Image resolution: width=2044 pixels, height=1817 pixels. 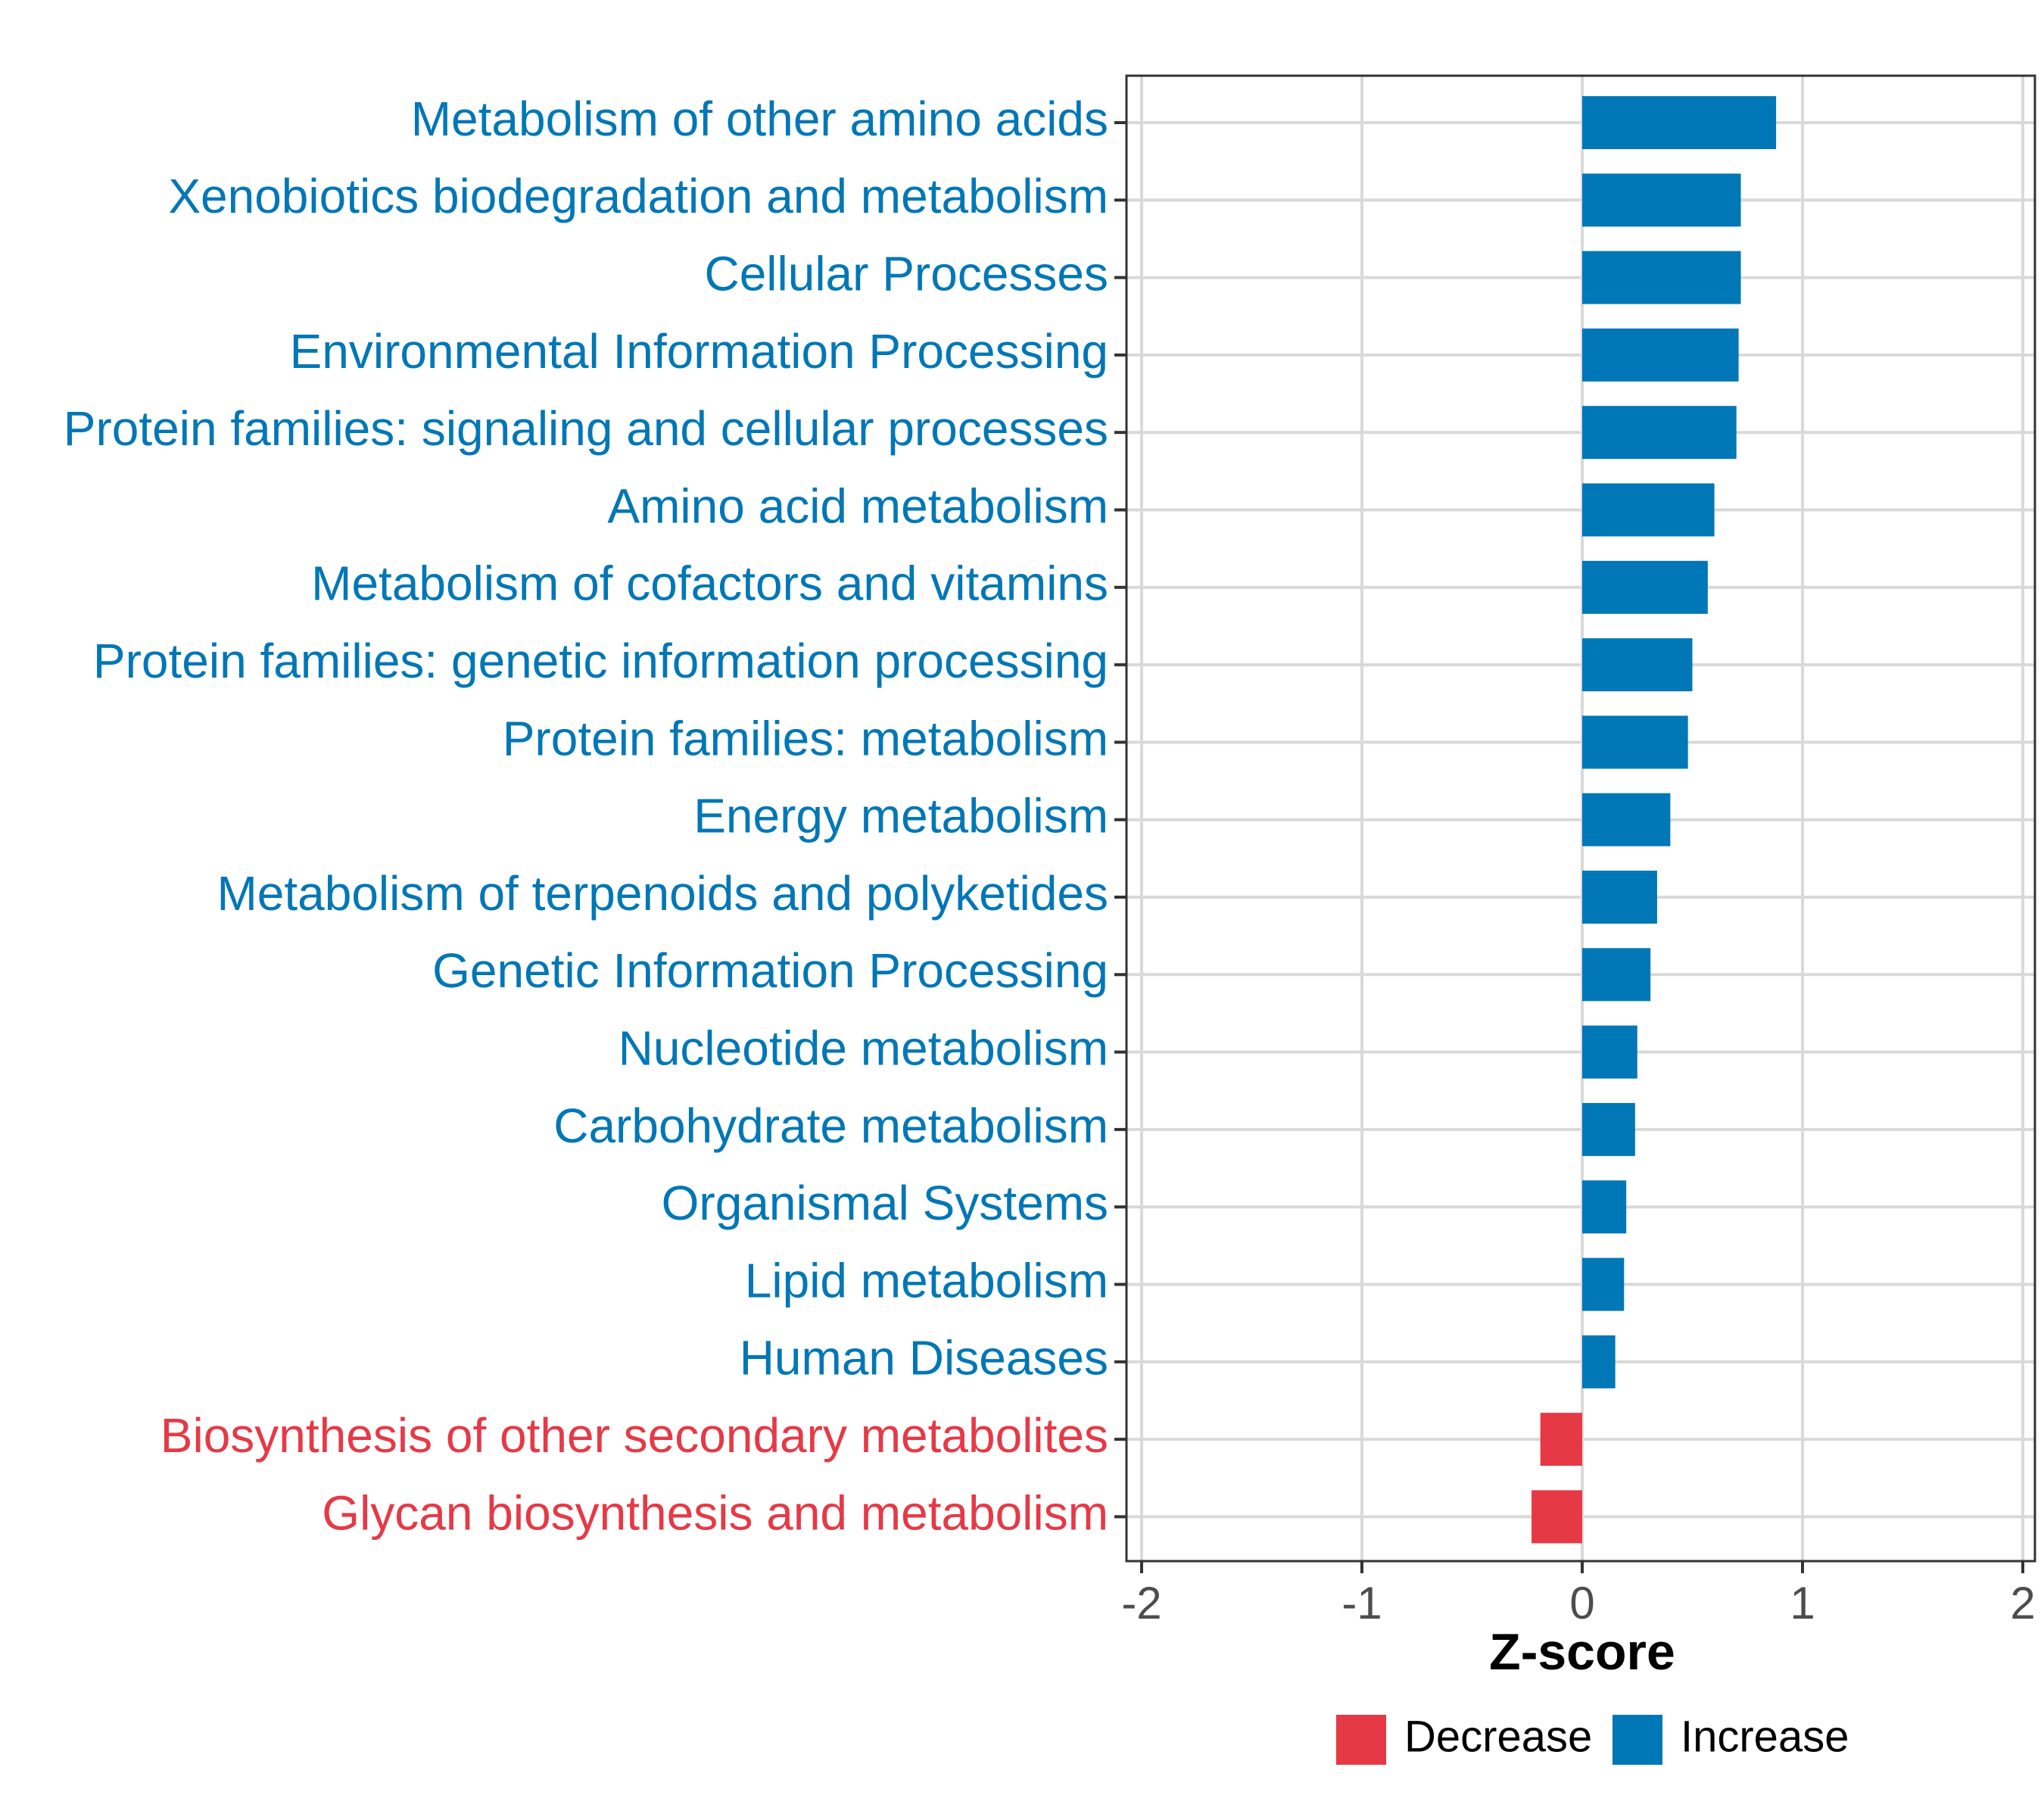 I want to click on category-label: Amino acid metabolism, so click(x=857, y=505).